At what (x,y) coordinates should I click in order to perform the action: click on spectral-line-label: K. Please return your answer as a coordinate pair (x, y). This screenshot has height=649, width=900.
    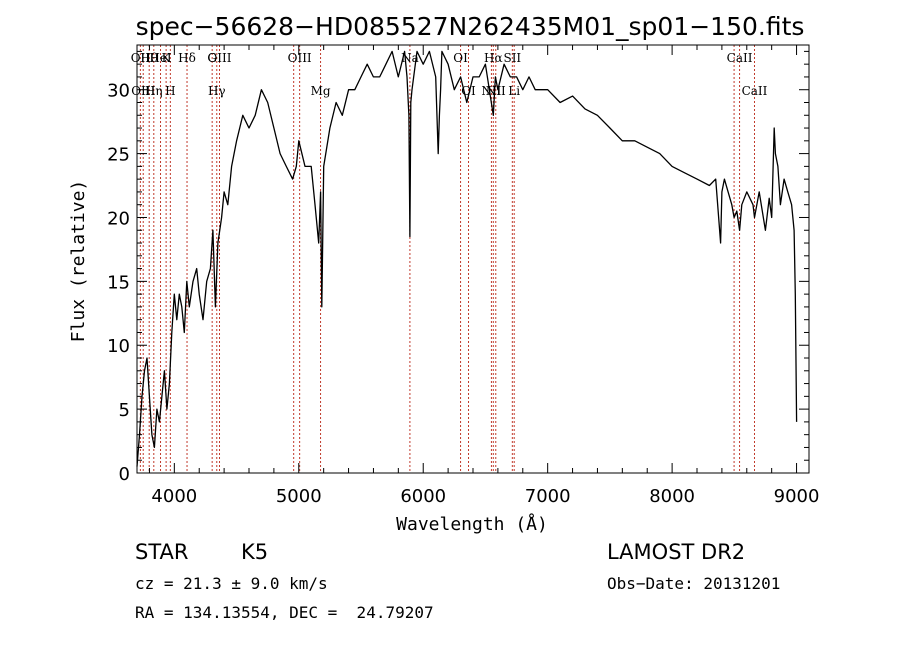
    Looking at the image, I should click on (167, 58).